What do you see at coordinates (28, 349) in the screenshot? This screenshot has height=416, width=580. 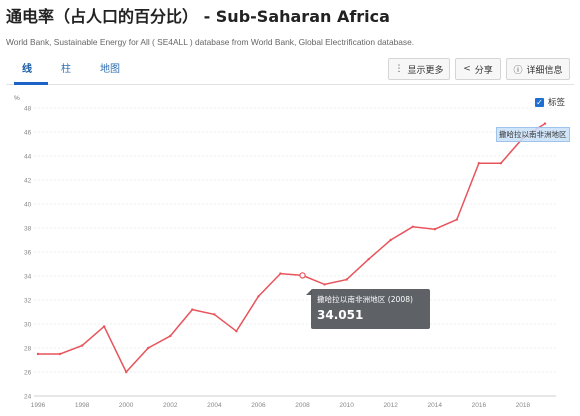 I see `y-tick-label: 28` at bounding box center [28, 349].